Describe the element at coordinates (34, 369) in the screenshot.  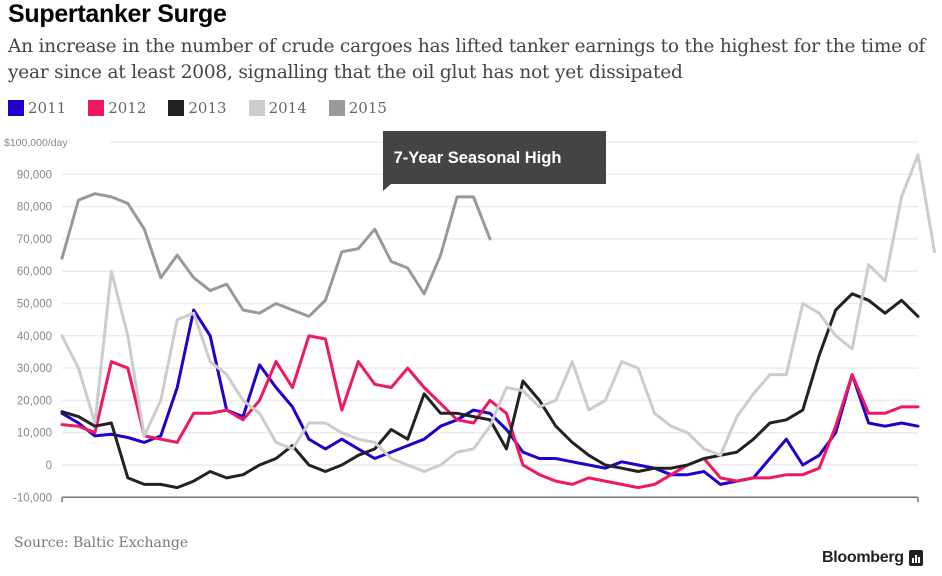
I see `y-tick-label: 30,000` at that location.